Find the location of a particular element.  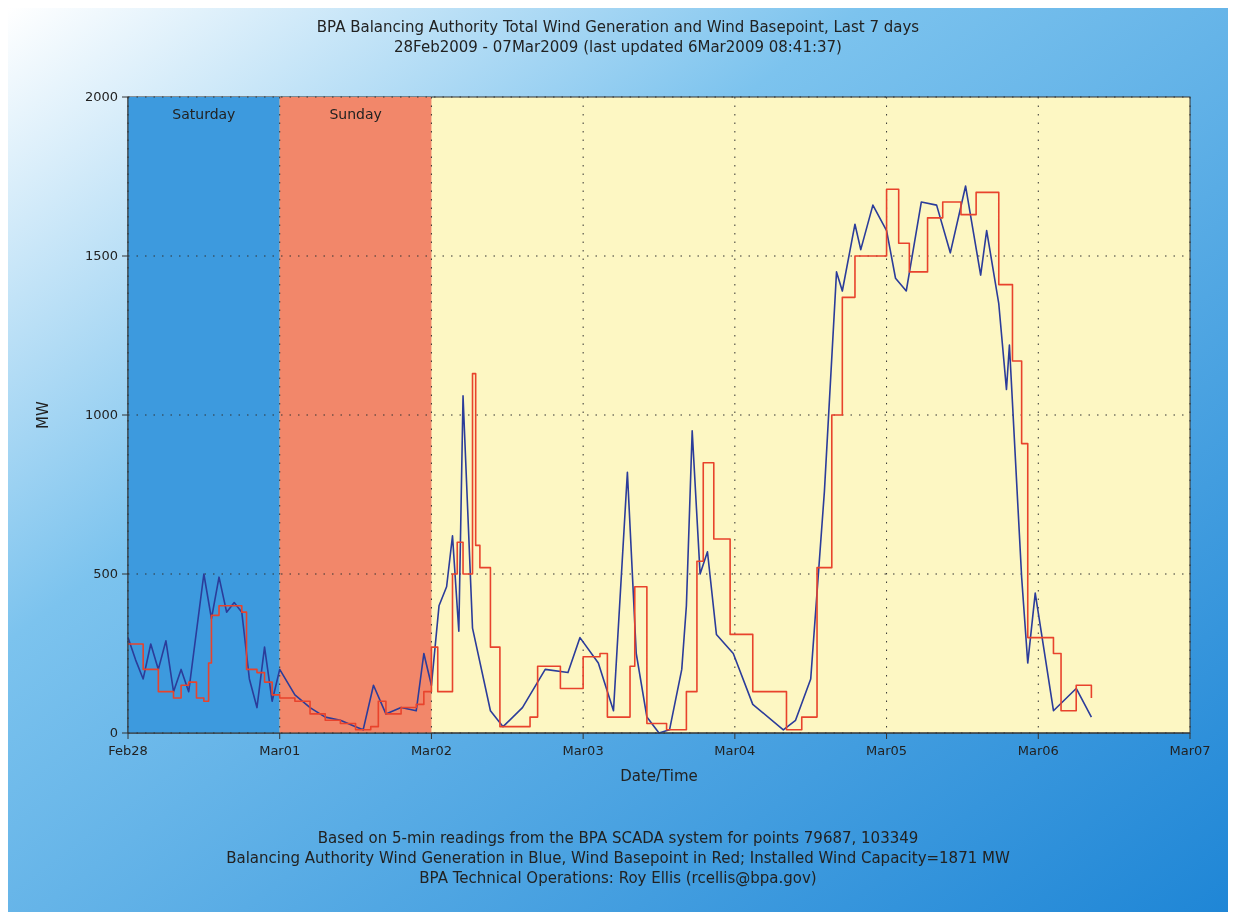

y-tick-label: 1000 is located at coordinates (101, 414).